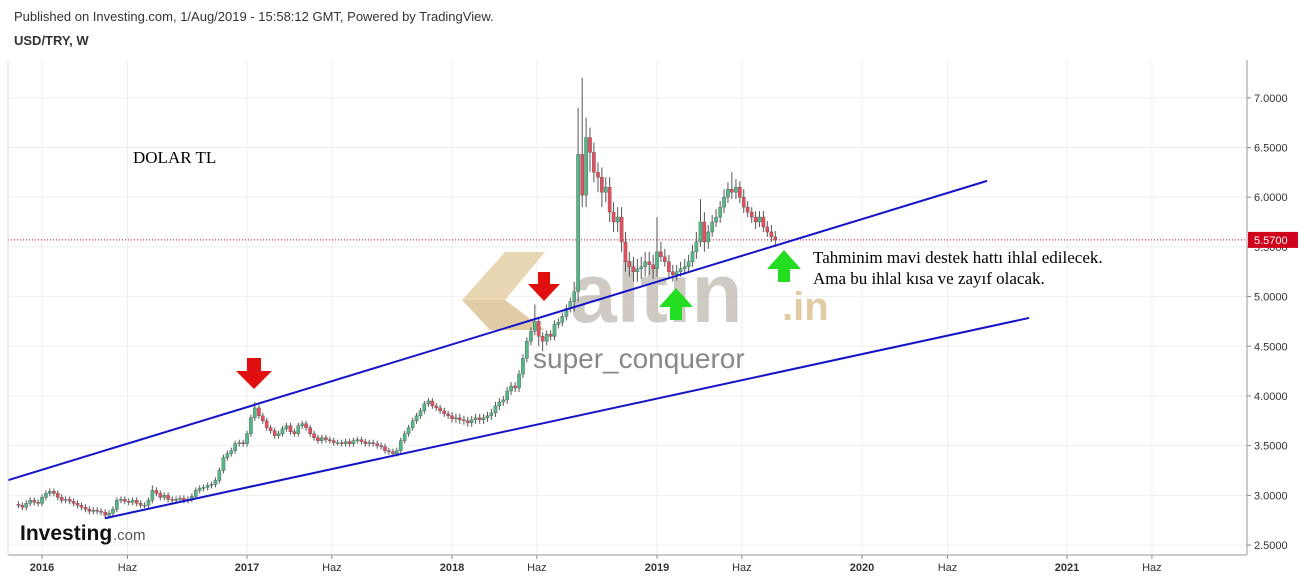 The width and height of the screenshot is (1299, 580). Describe the element at coordinates (1271, 496) in the screenshot. I see `y-tick-label: 3.0000` at that location.